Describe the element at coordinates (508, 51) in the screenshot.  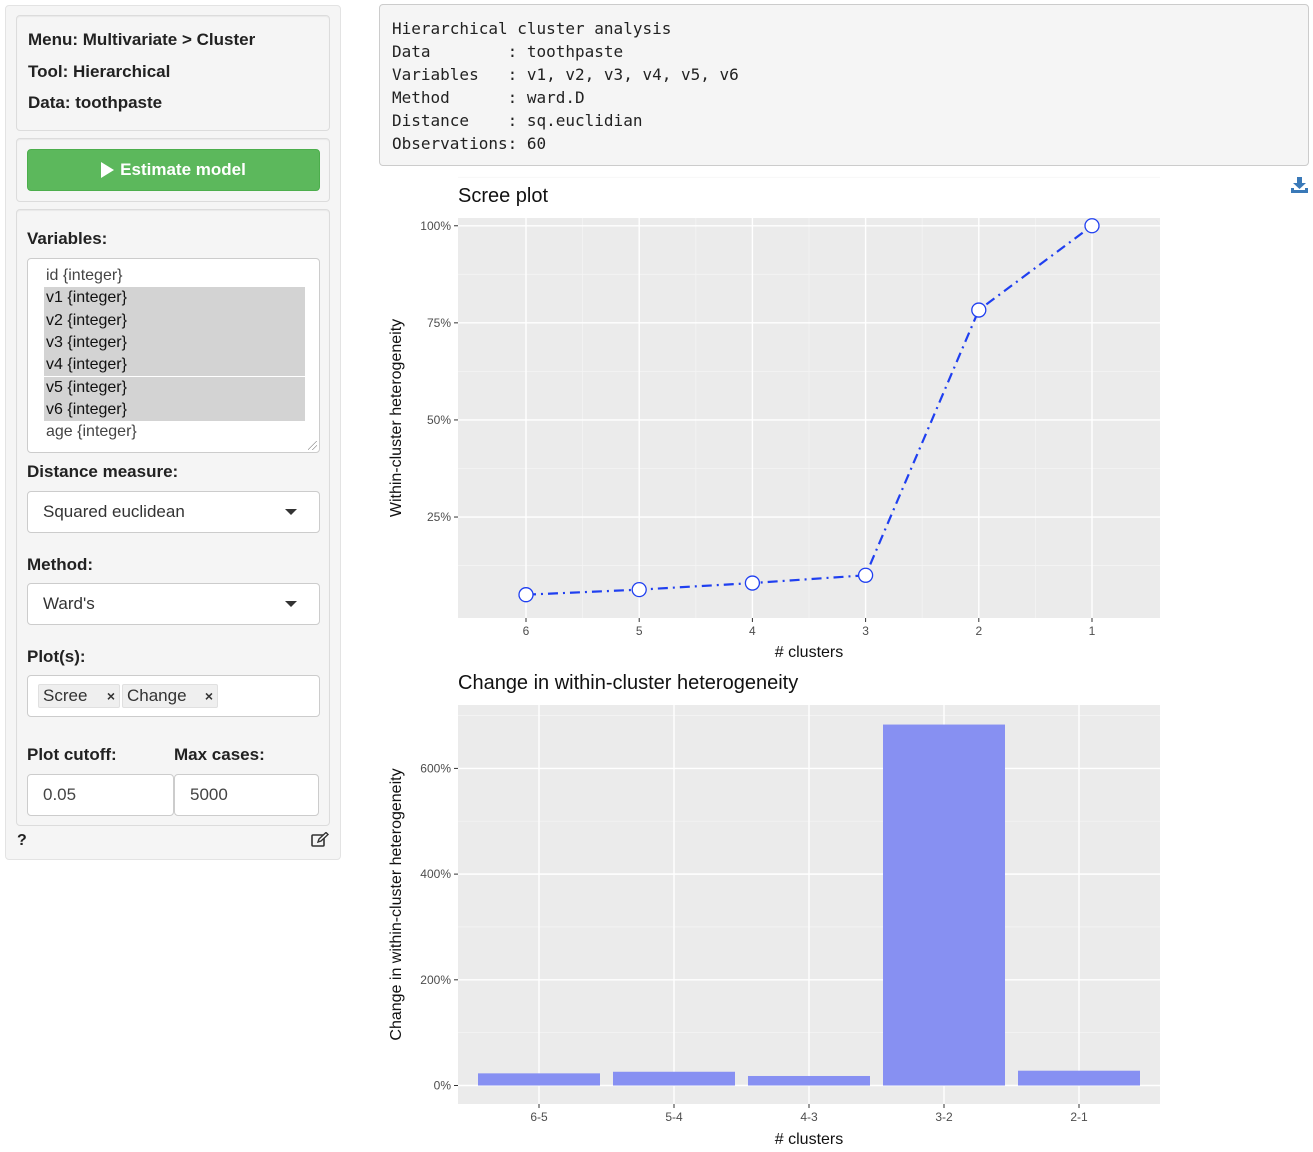
I see `summary-line: Data : toothpaste` at that location.